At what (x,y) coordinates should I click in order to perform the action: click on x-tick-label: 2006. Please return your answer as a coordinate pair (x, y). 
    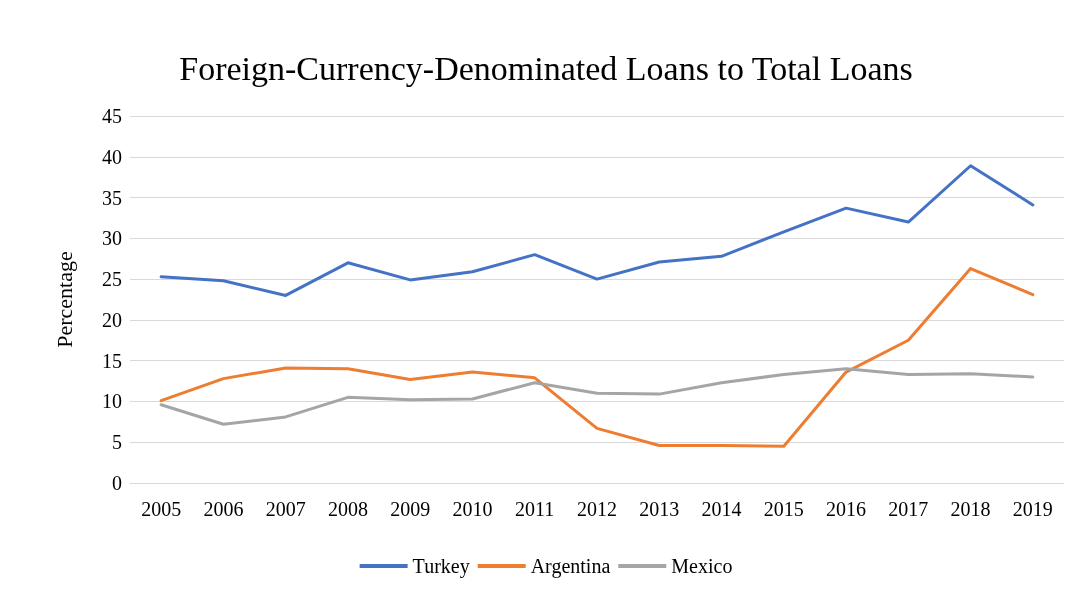
    Looking at the image, I should click on (223, 509).